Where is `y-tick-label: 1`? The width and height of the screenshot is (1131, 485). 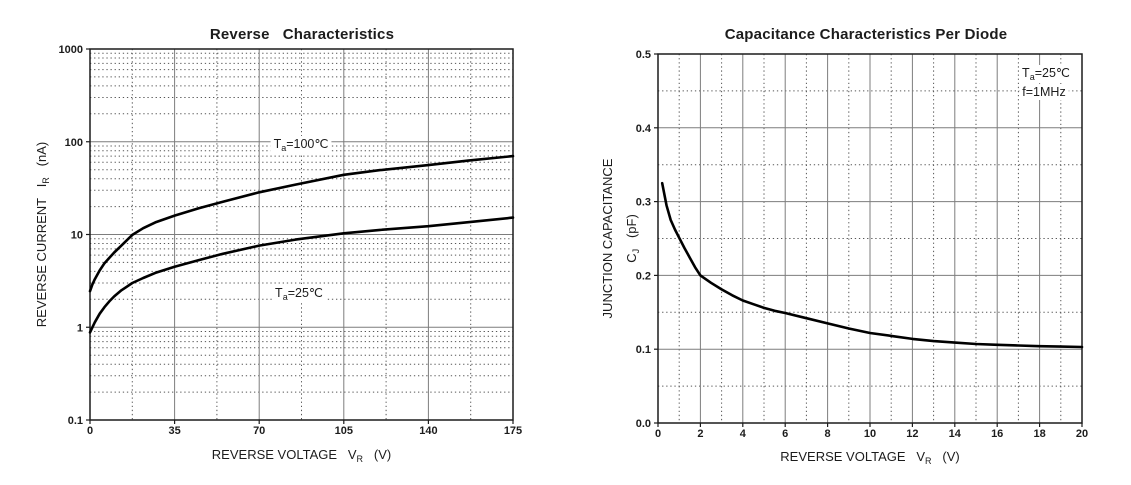
y-tick-label: 1 is located at coordinates (80, 328).